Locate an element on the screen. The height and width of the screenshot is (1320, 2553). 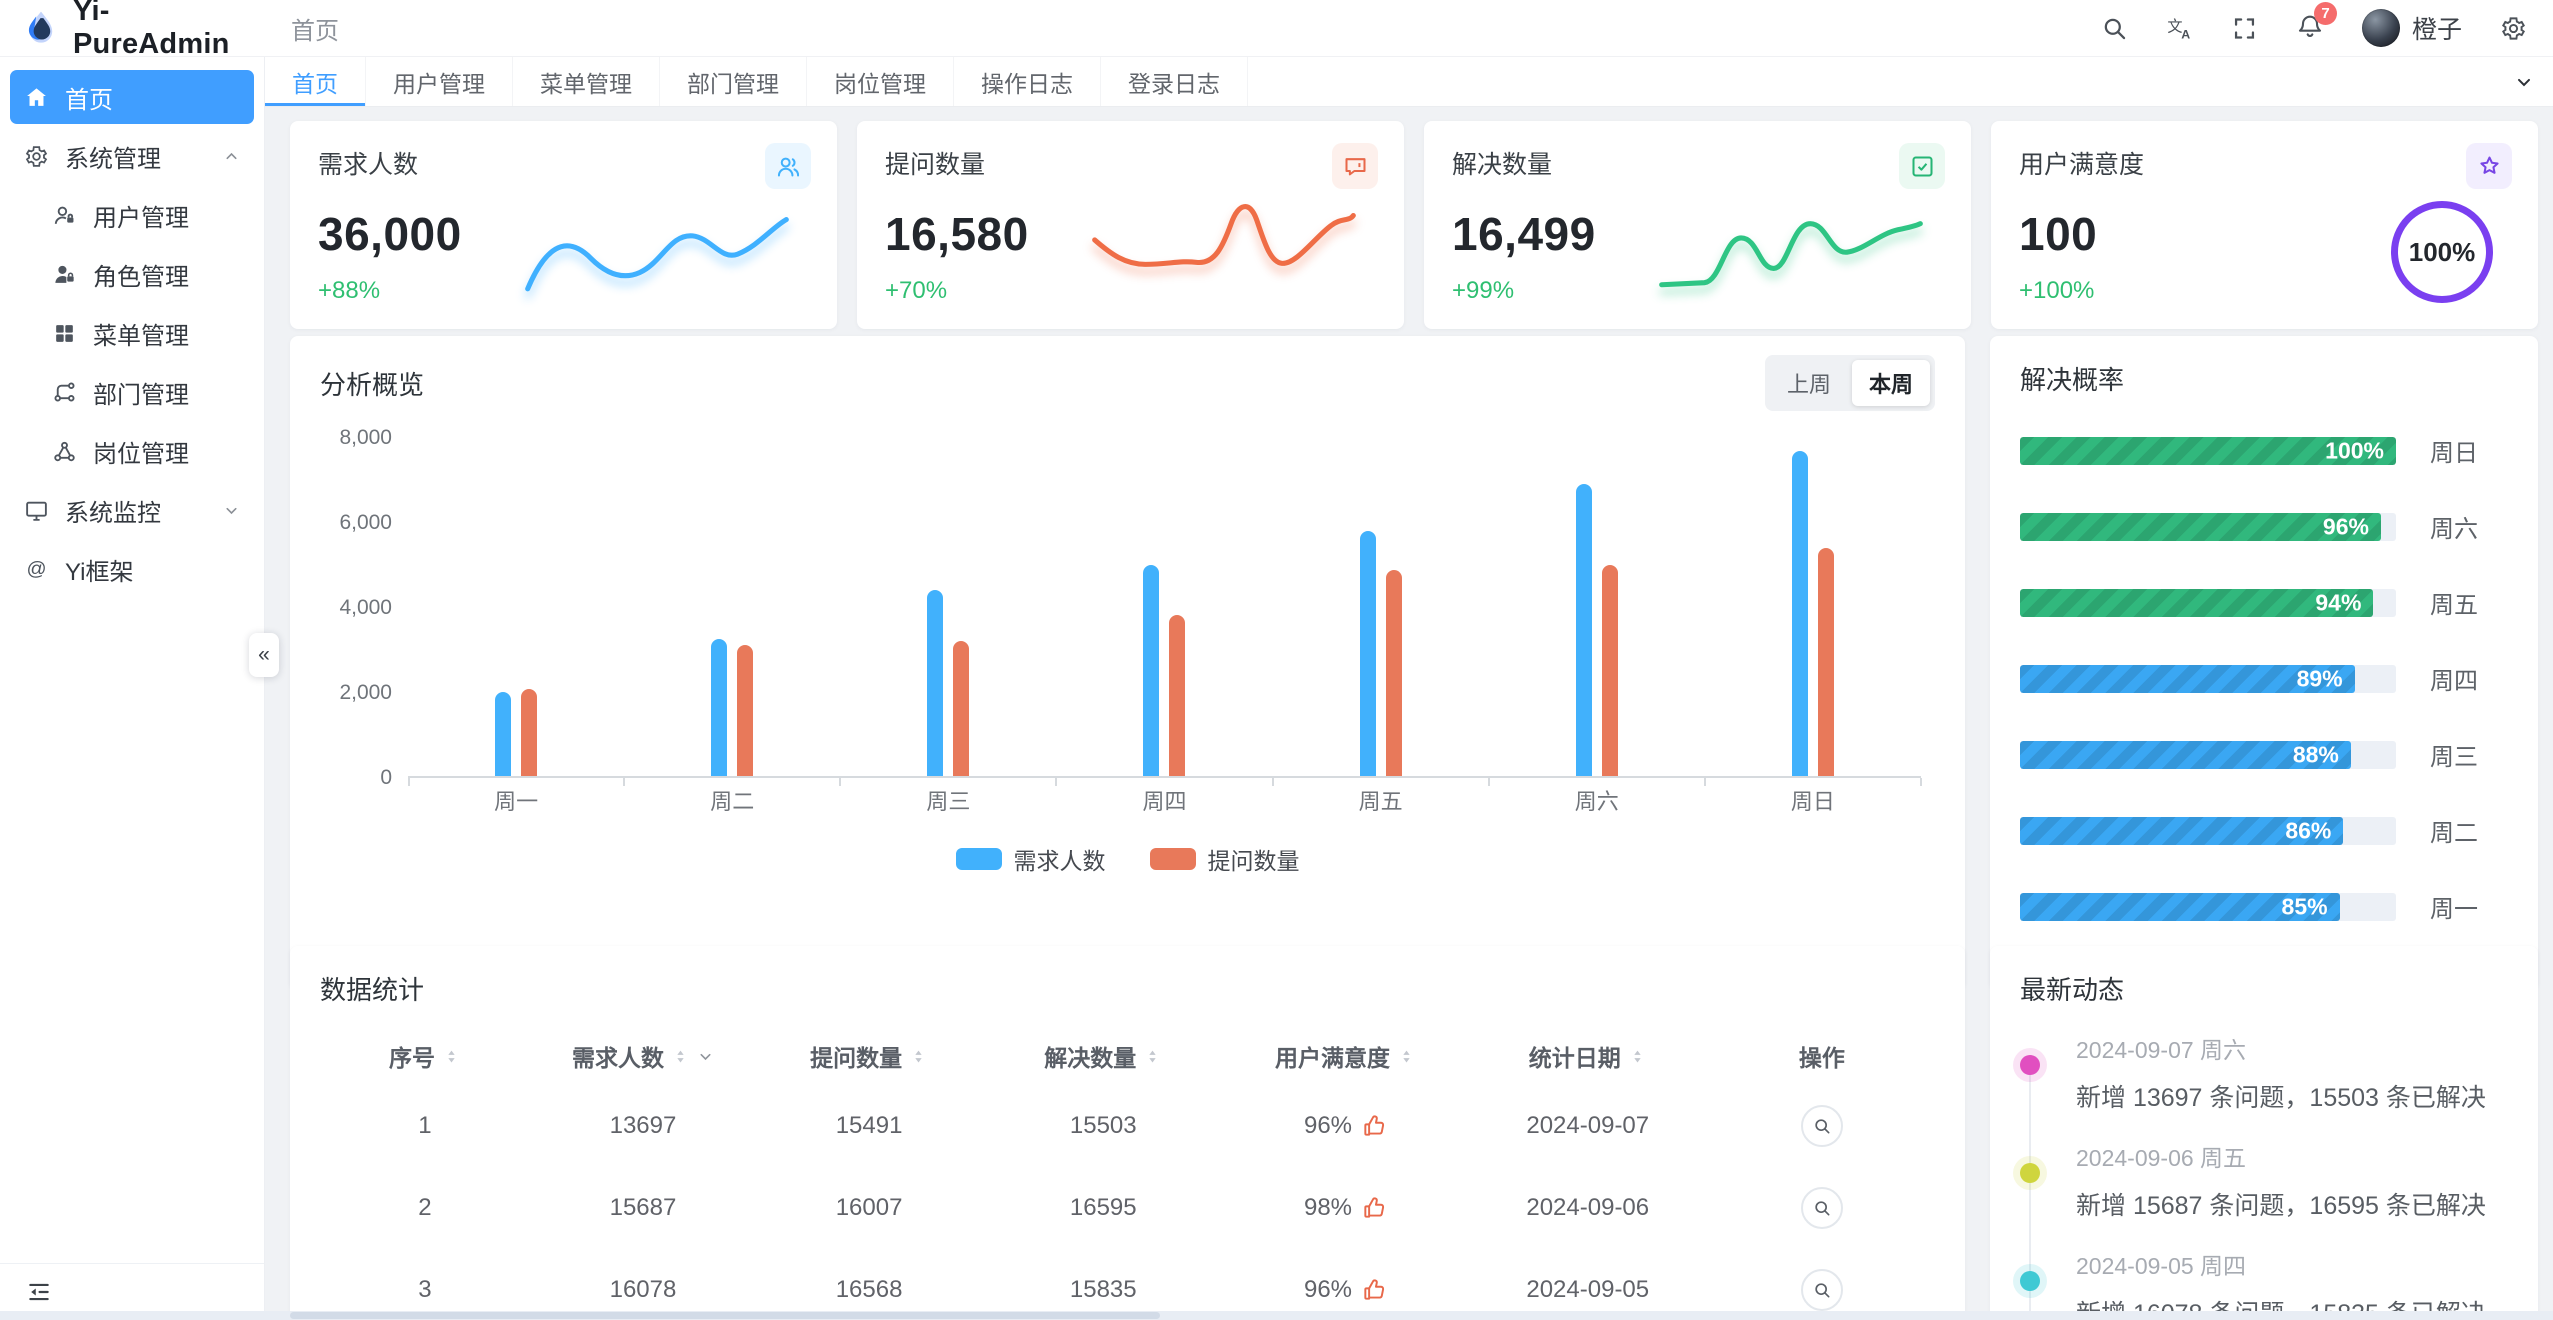
sidebar: 首页系统管理 用户管理 角色管理菜单管理部门管理 岗位管理 系统监控 @ Yi框架 « is located at coordinates (139, 688).